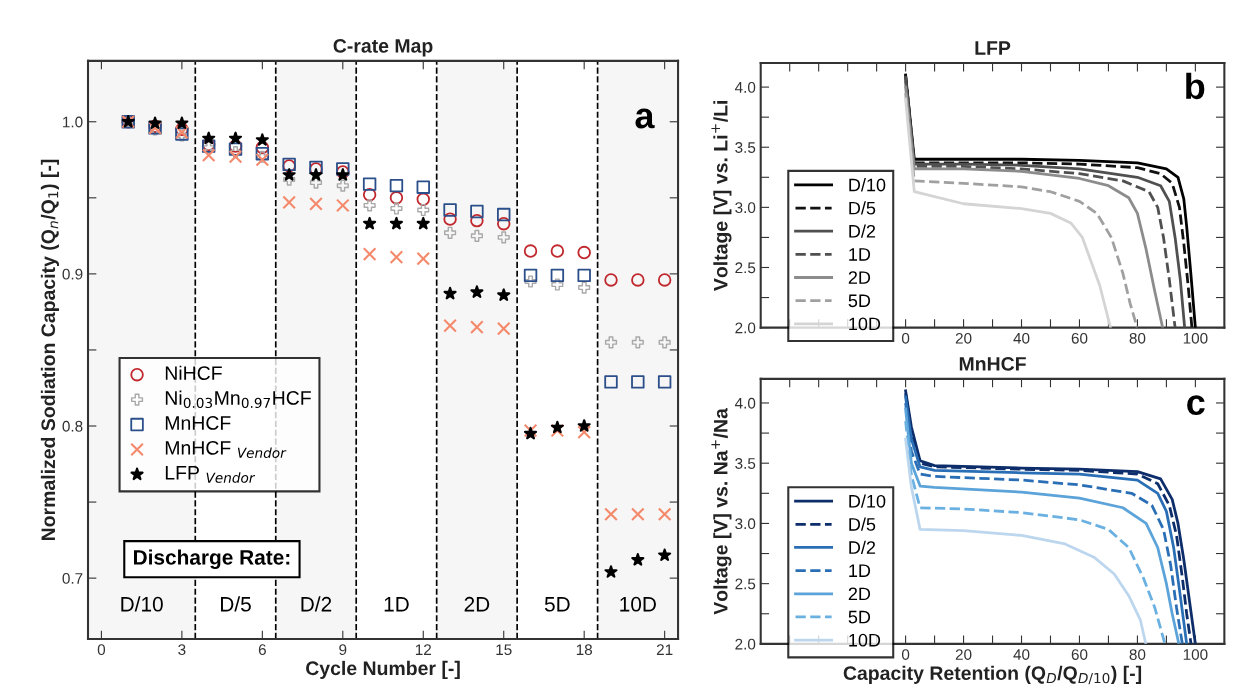 This screenshot has height=689, width=1243. I want to click on y-axis-title: Normalized Sodiation Capacity (Q$_{n}$/Q$_{1}$) [-], so click(49, 350).